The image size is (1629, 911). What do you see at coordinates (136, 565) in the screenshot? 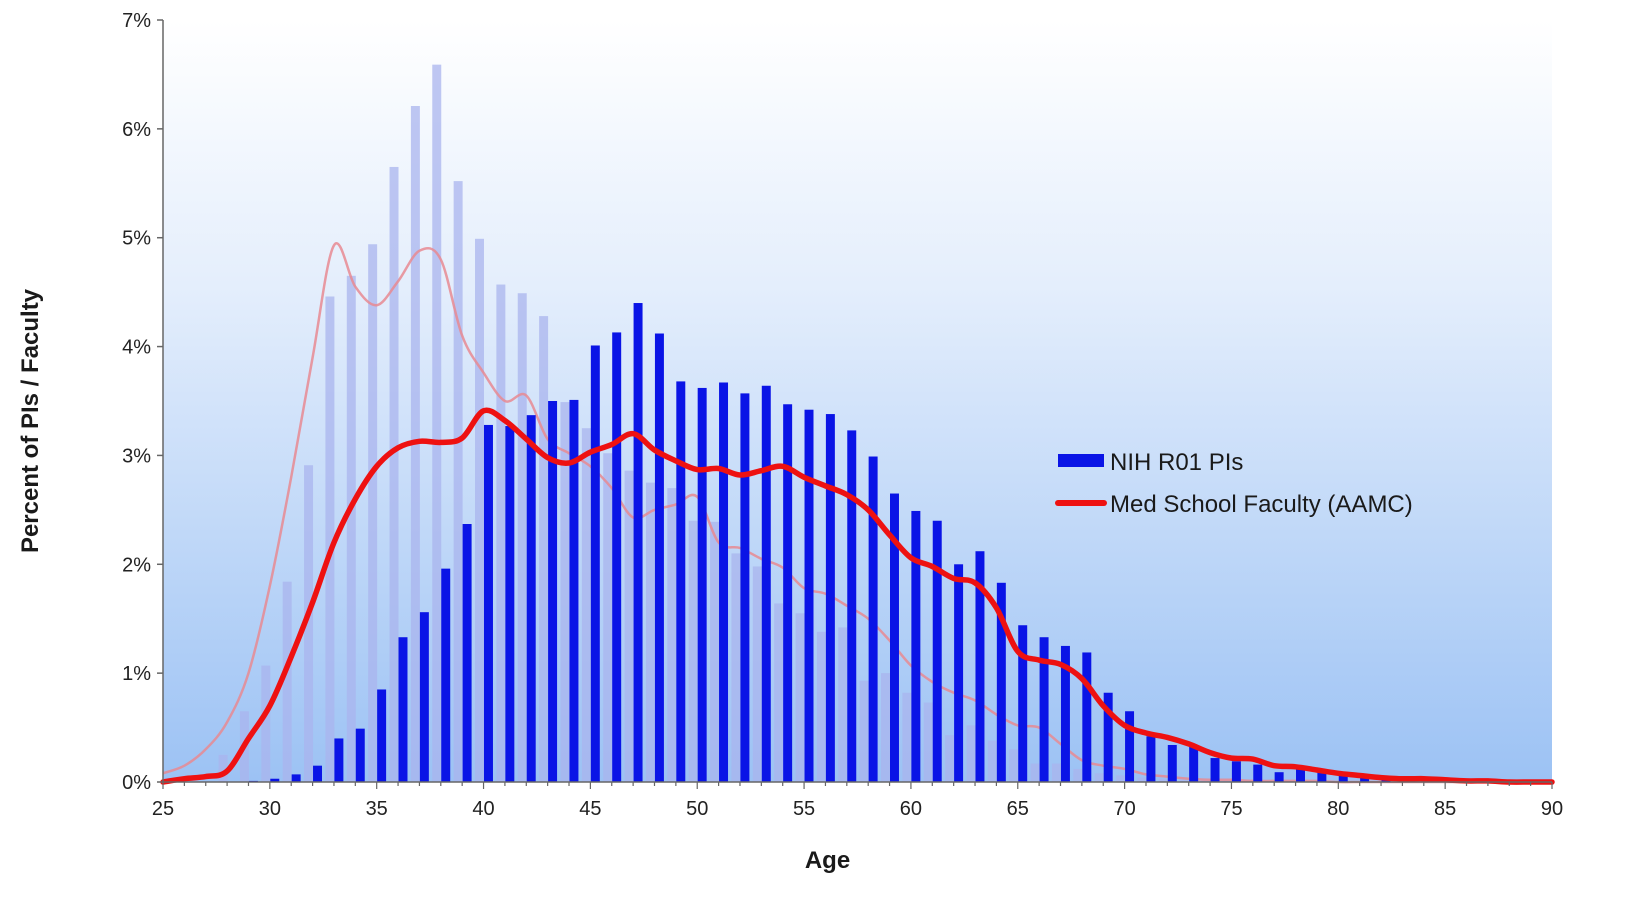
I see `y-tick-label: 2%` at bounding box center [136, 565].